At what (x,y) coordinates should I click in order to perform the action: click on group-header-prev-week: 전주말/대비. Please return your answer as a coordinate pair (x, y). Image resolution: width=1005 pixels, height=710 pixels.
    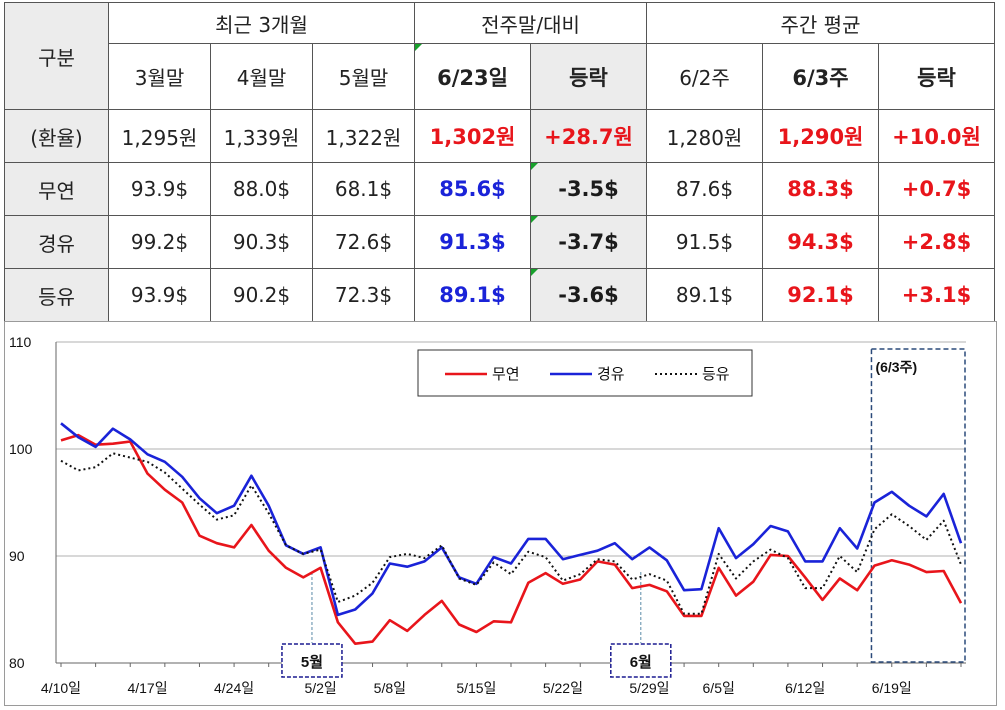
    Looking at the image, I should click on (530, 23).